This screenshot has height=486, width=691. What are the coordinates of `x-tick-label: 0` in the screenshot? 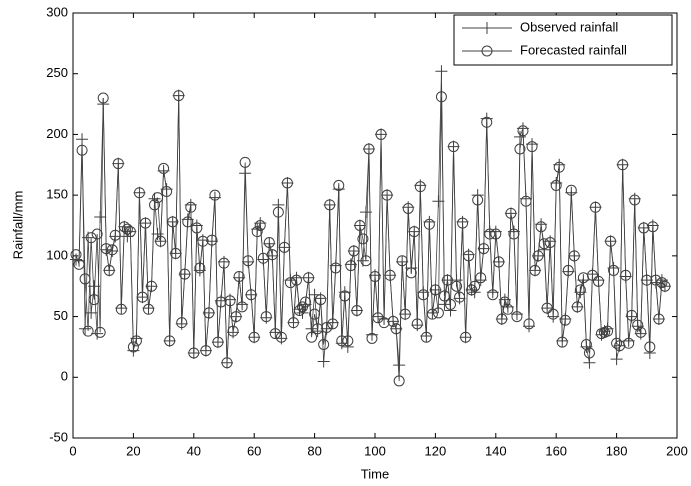 It's located at (72, 450).